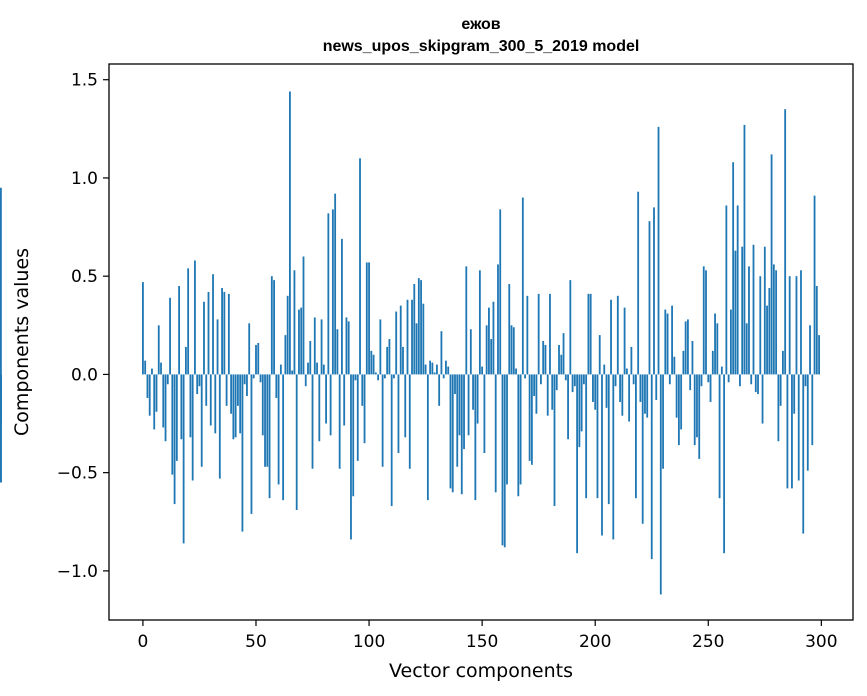 The image size is (867, 696). I want to click on x-tick-label: 300, so click(821, 642).